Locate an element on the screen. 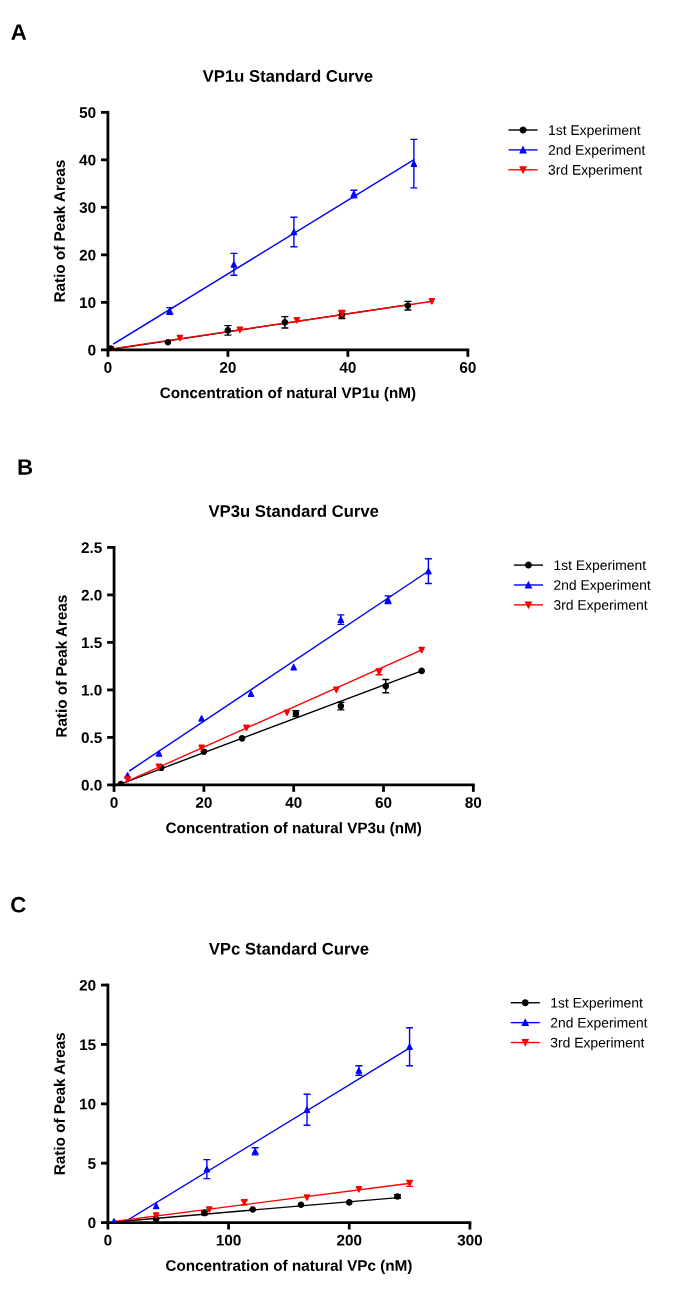  y-tick-label: 2.0 is located at coordinates (91, 595).